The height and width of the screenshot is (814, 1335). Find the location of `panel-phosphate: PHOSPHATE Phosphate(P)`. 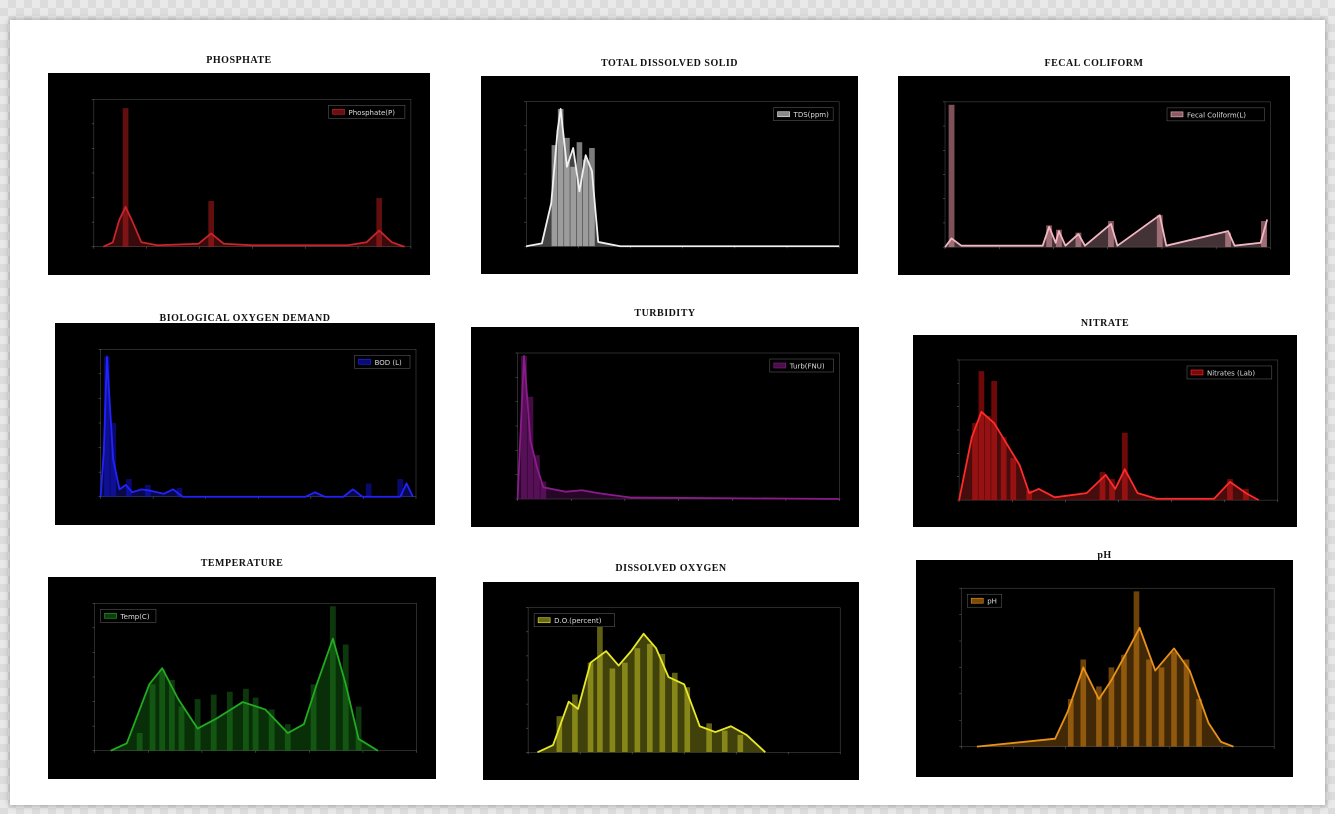

panel-phosphate: PHOSPHATE Phosphate(P) is located at coordinates (239, 165).